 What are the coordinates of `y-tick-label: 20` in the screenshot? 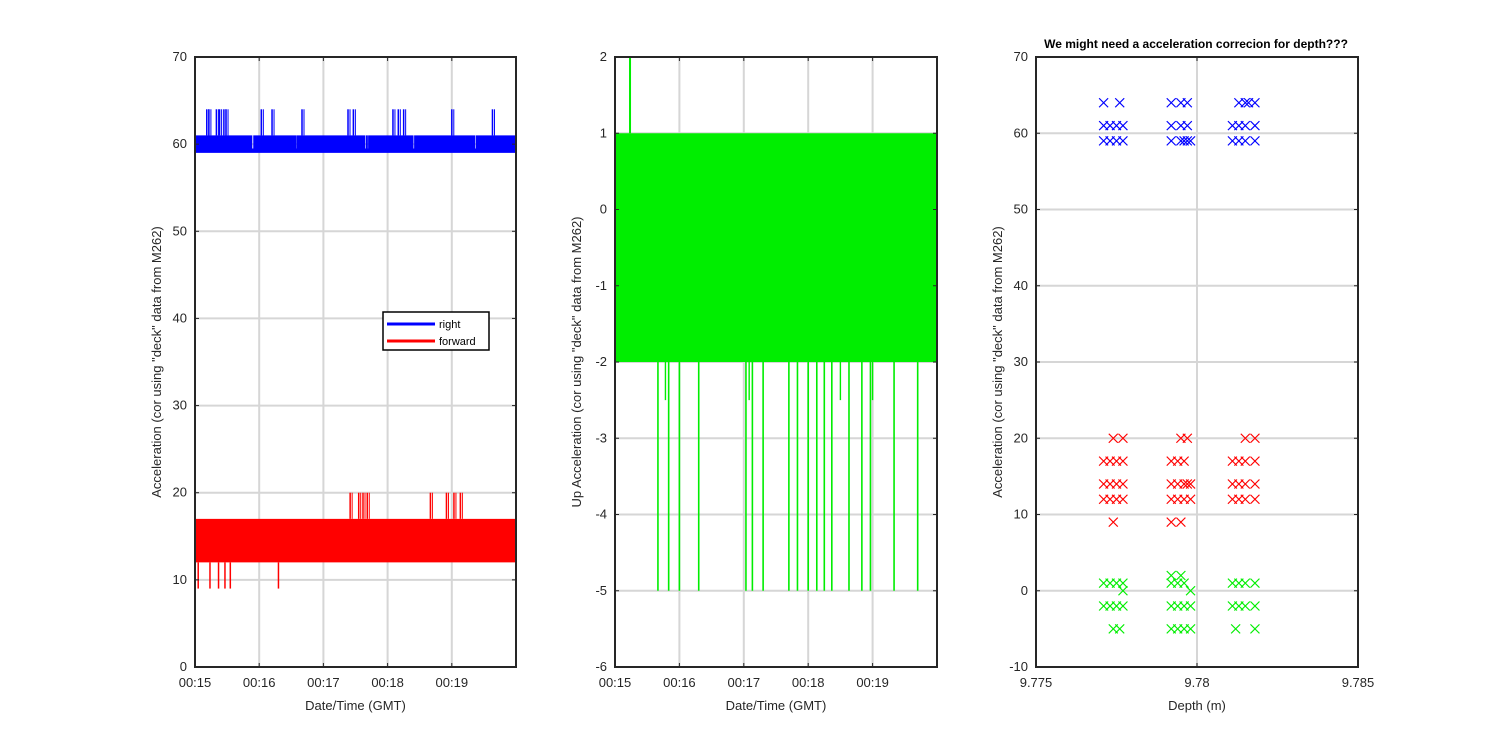 It's located at (180, 492).